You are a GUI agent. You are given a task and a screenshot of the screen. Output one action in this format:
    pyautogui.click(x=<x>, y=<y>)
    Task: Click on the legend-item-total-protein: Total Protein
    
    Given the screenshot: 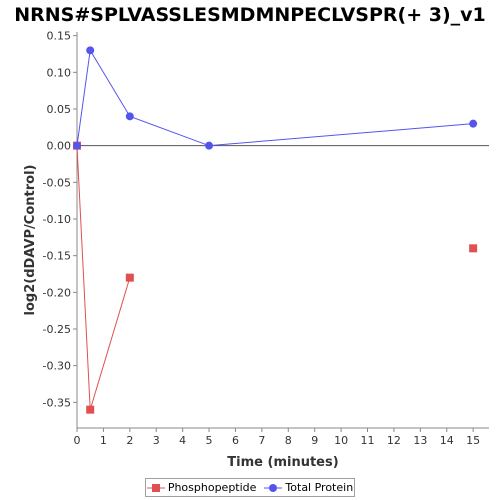 What is the action you would take?
    pyautogui.click(x=308, y=487)
    